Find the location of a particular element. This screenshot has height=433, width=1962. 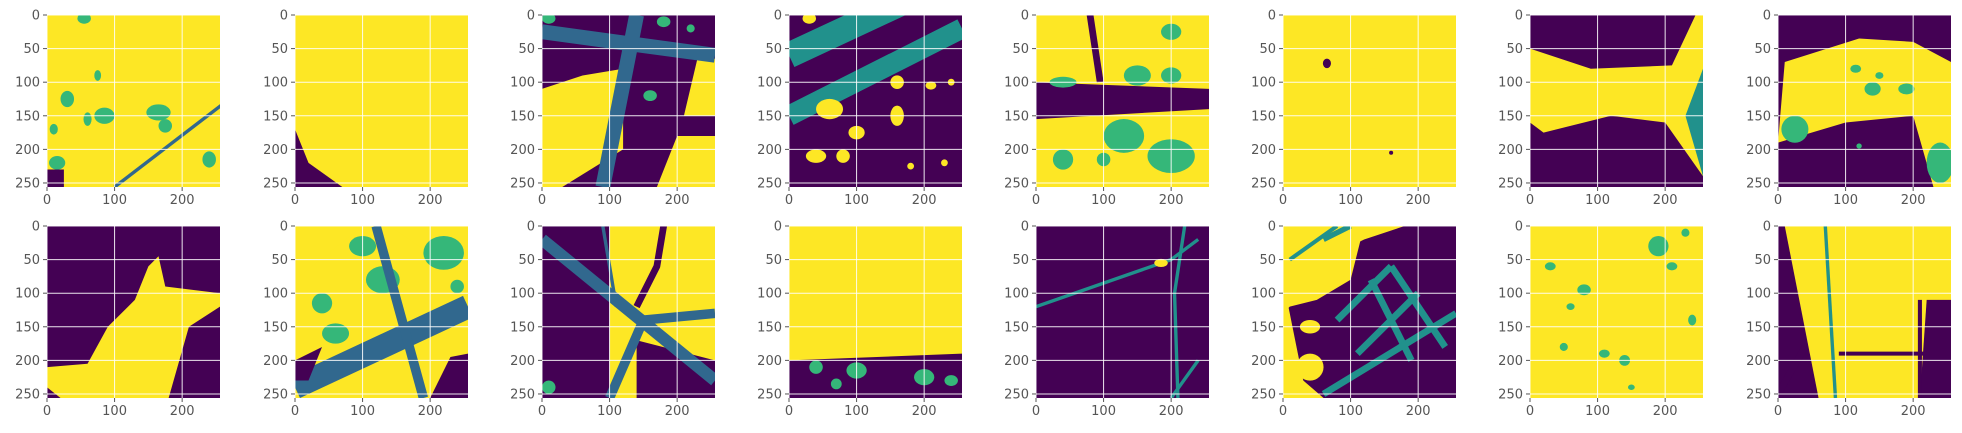

panel-background is located at coordinates (381, 101).